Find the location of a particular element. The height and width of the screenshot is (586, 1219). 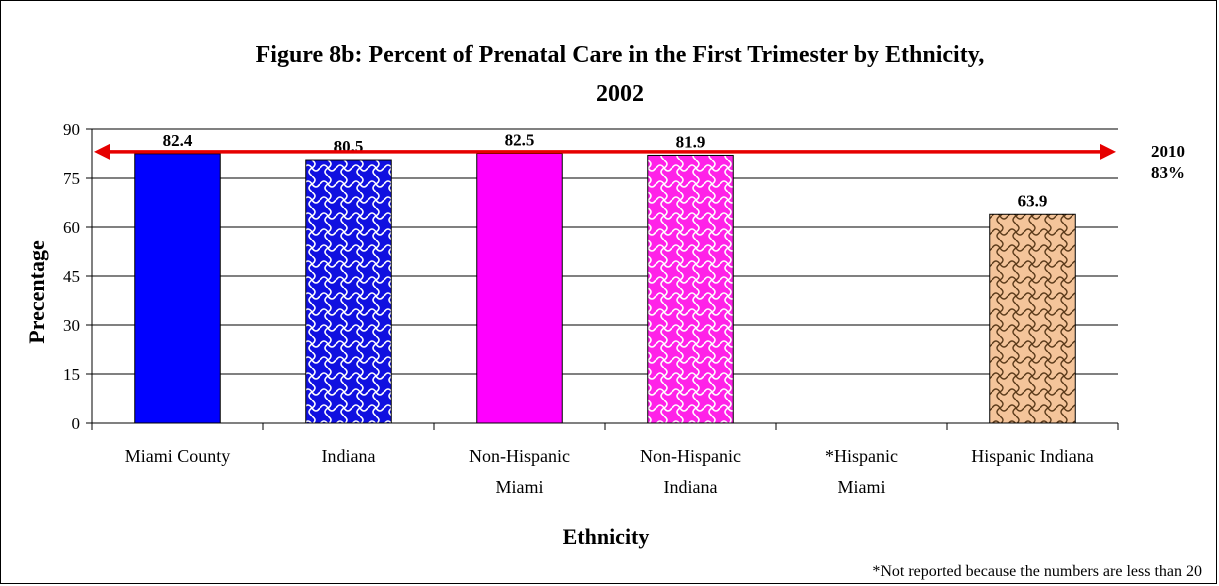

data-labels: 82.4 80.5 82.5 81.963.9 is located at coordinates (605, 171).